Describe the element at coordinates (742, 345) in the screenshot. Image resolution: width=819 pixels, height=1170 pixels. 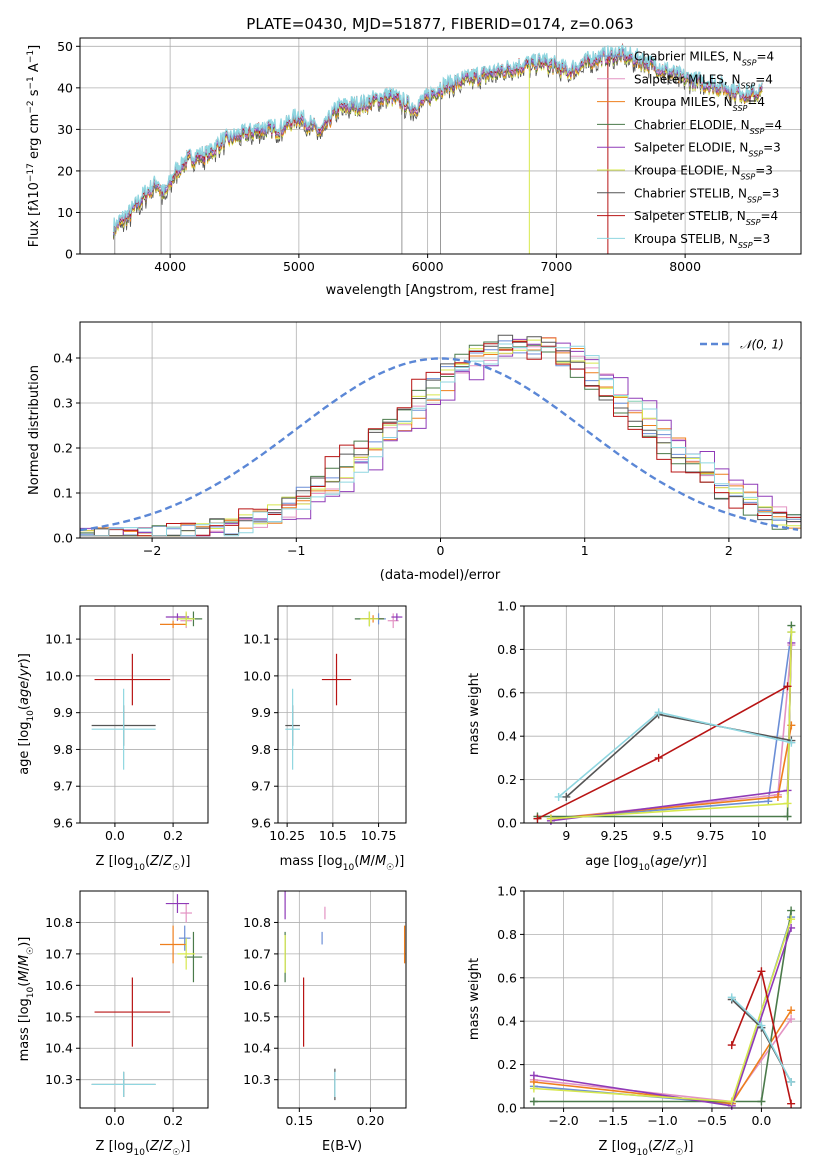
I see `residuals-legend: 𝒩(0, 1)` at that location.